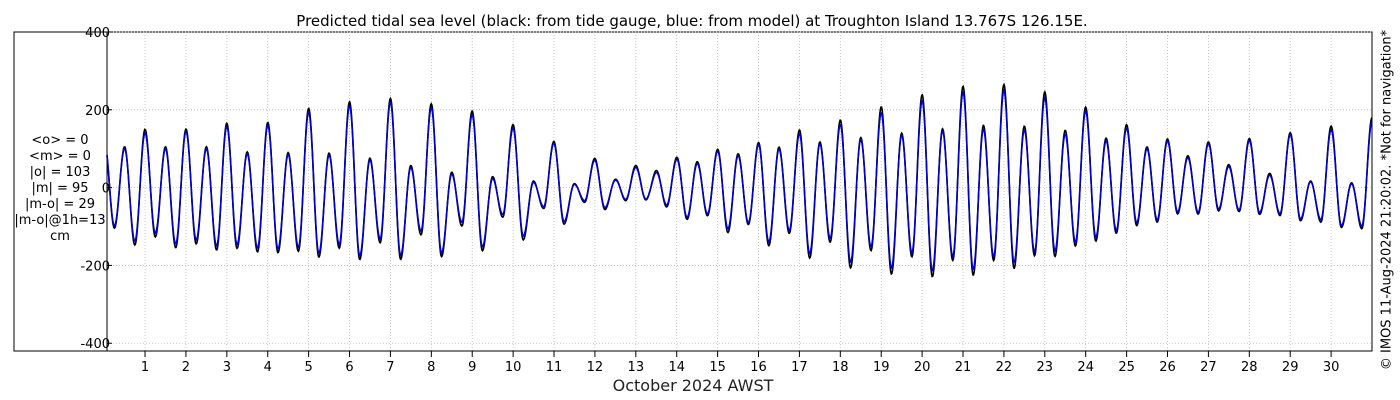  What do you see at coordinates (186, 367) in the screenshot?
I see `x-tick-label: 2` at bounding box center [186, 367].